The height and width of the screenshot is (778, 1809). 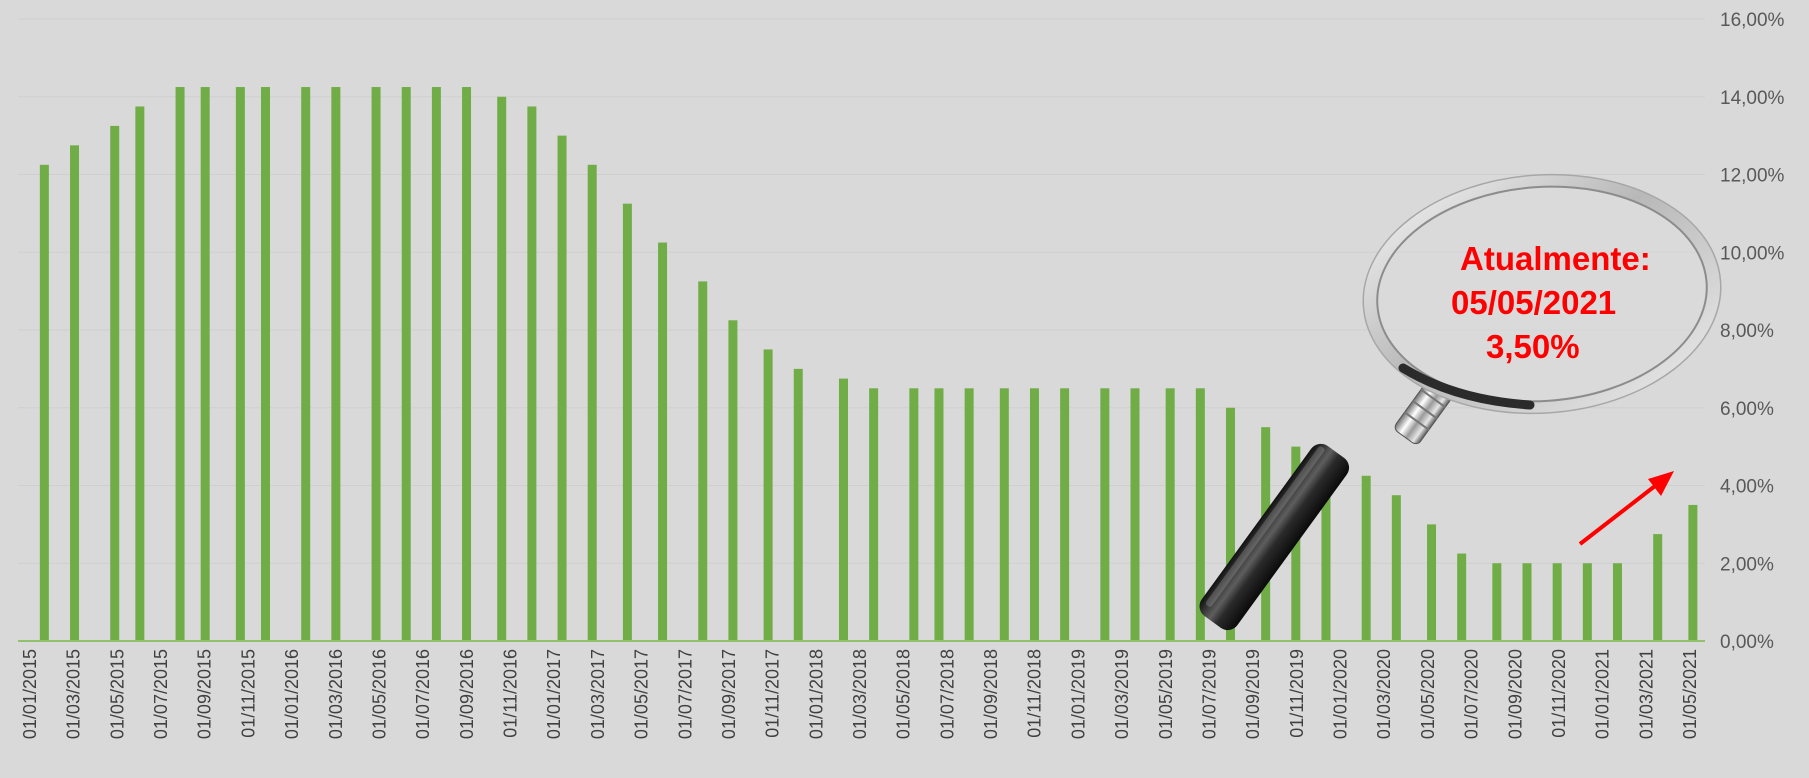 I want to click on x-tick-label: 01/01/2020, so click(x=1341, y=694).